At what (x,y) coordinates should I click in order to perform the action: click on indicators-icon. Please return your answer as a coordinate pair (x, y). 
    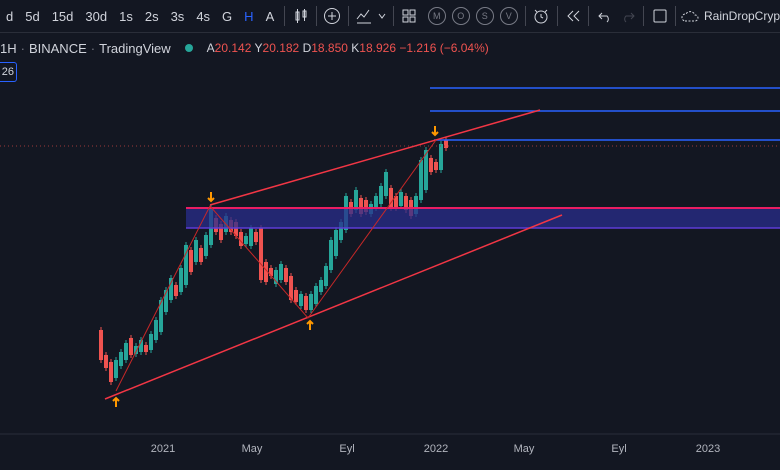
    Looking at the image, I should click on (364, 16).